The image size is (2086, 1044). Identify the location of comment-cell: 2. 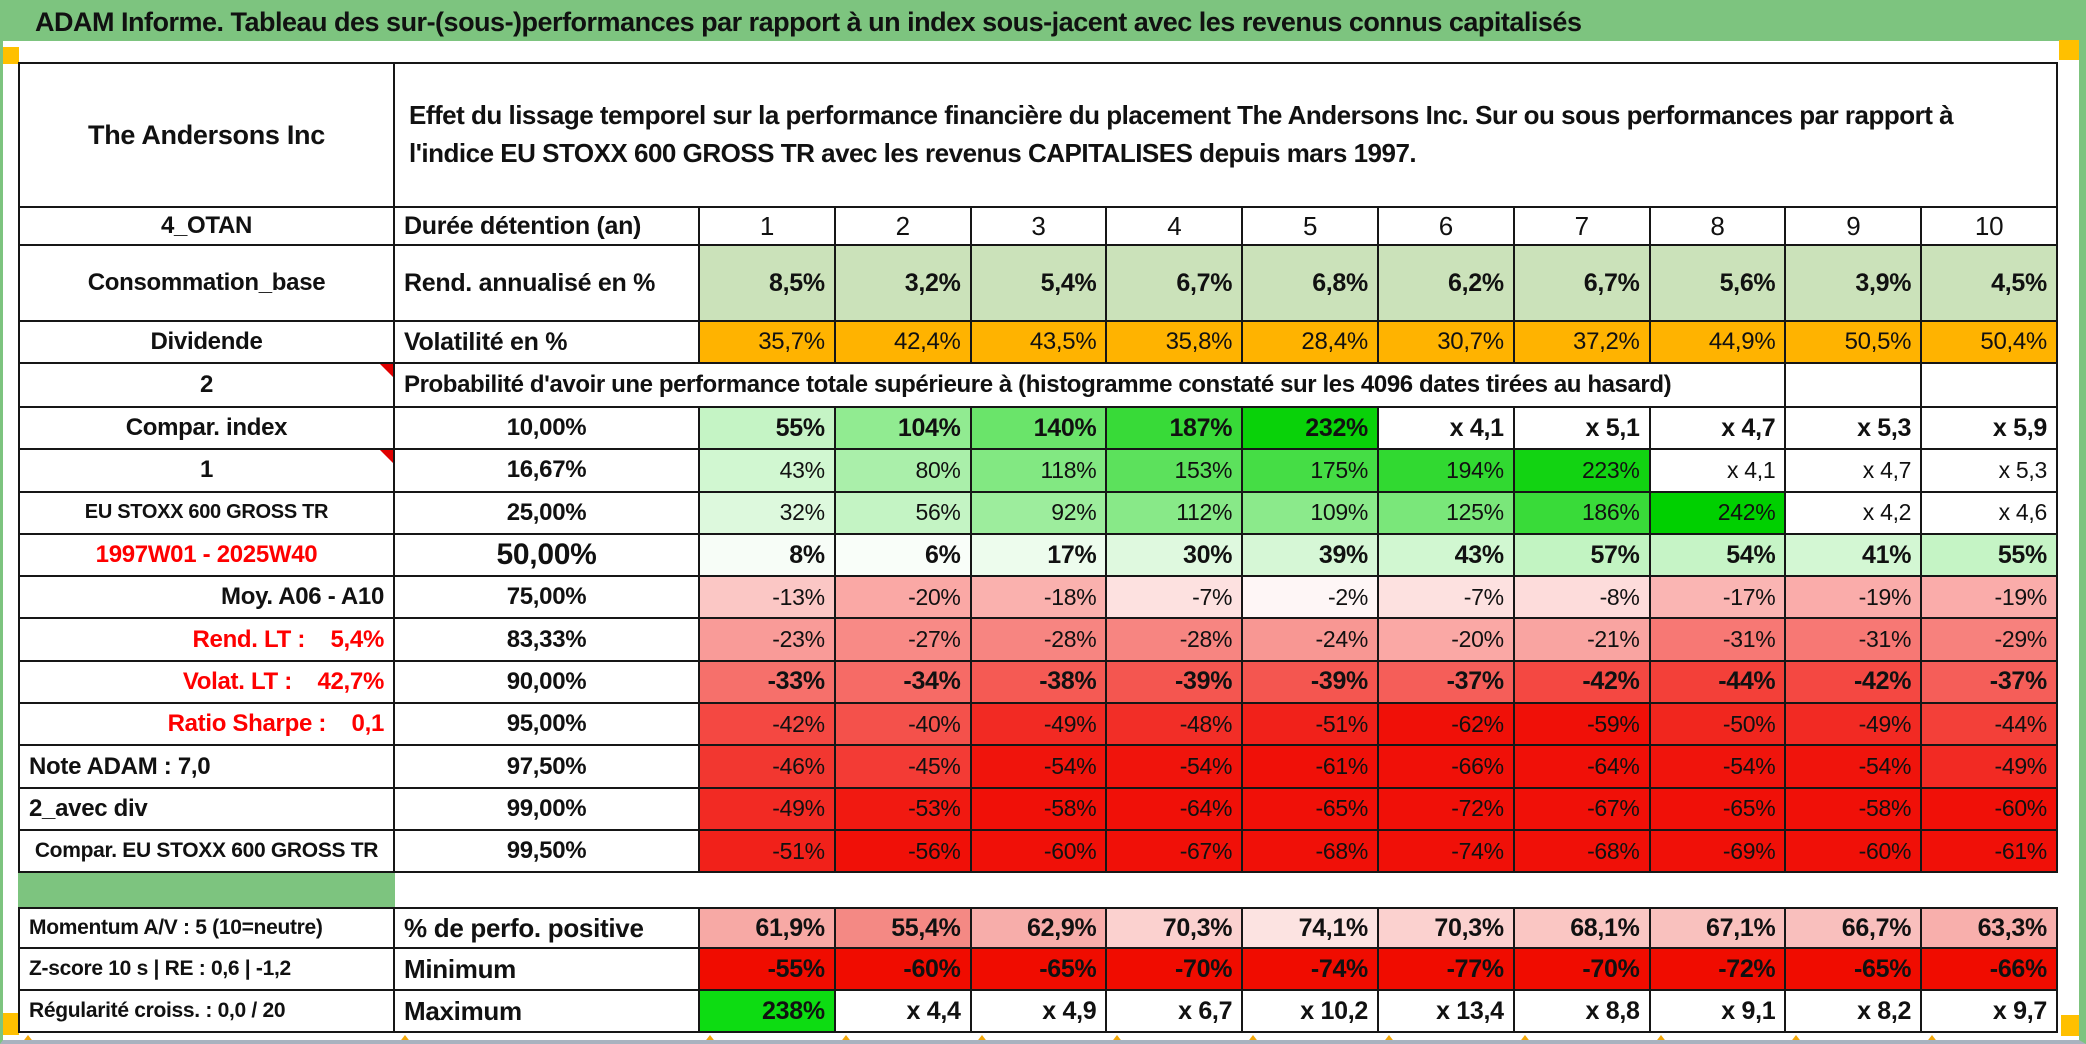
(206, 386).